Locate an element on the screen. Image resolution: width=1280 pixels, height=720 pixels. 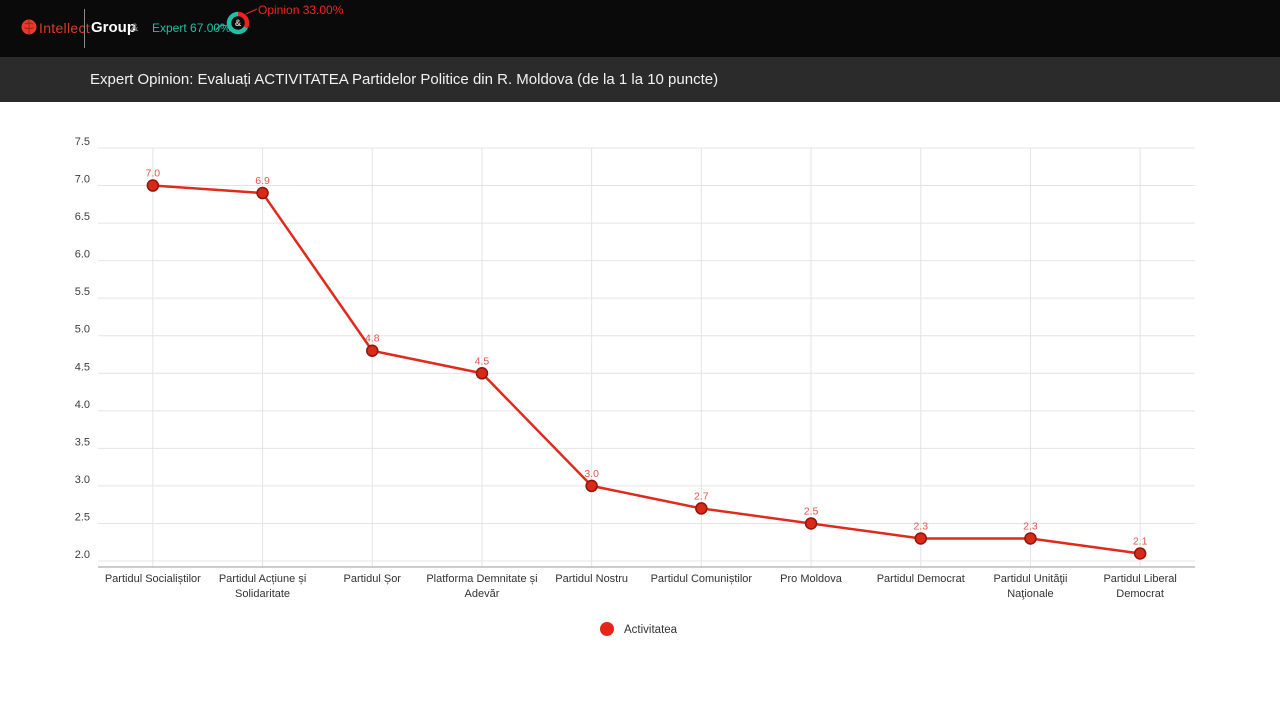
data-point-label: 2.5 is located at coordinates (811, 511).